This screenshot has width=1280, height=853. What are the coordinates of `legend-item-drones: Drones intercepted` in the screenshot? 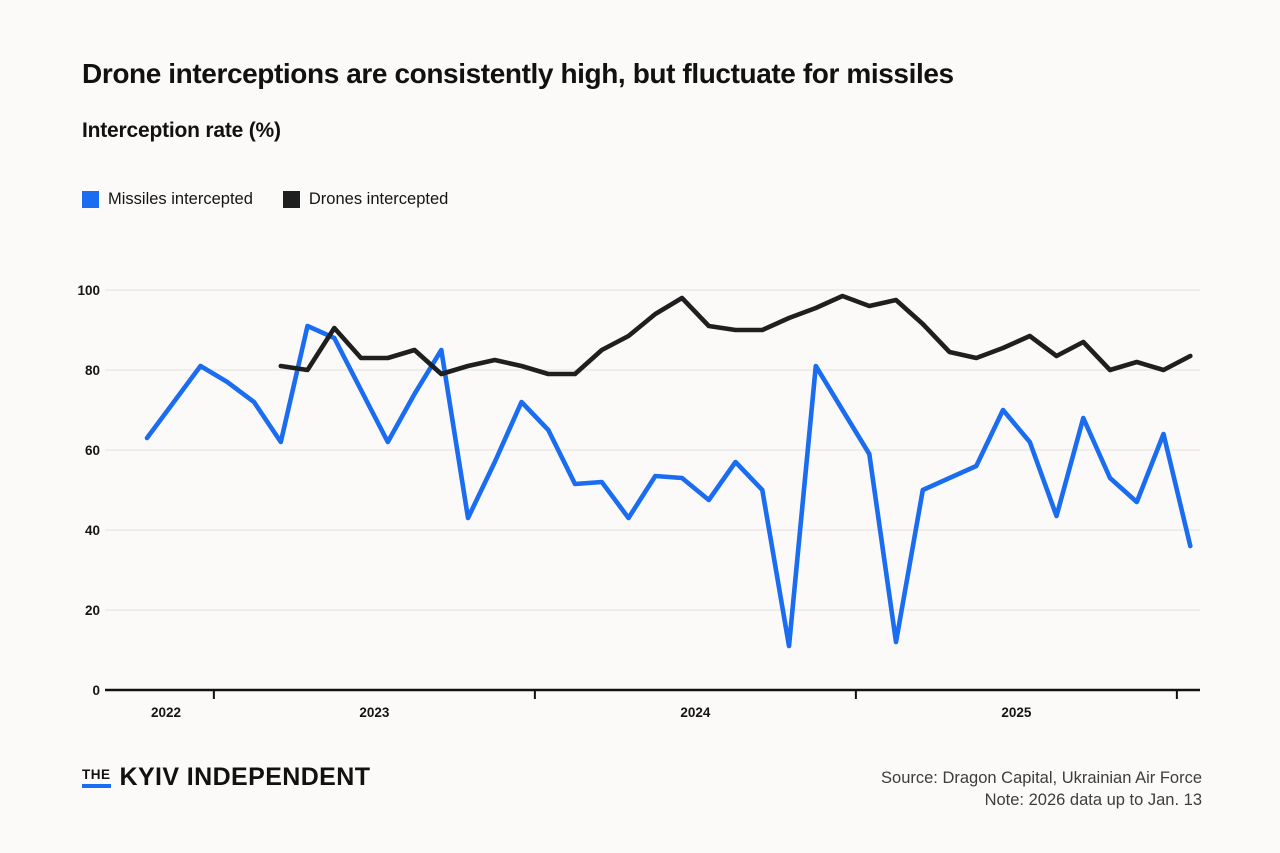 It's located at (365, 199).